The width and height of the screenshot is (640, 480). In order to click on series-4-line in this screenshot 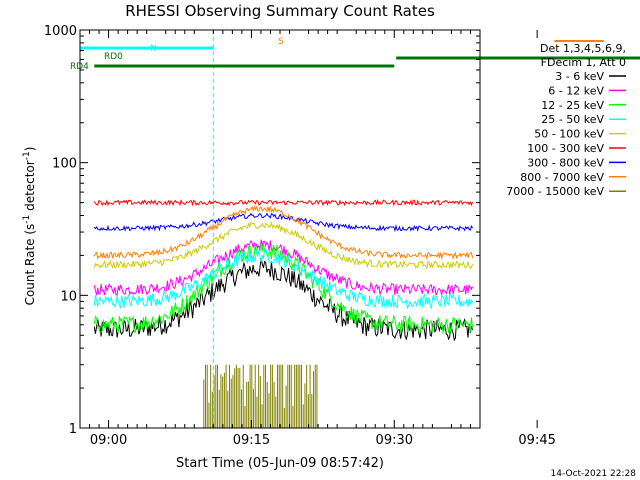, I will do `click(283, 245)`.